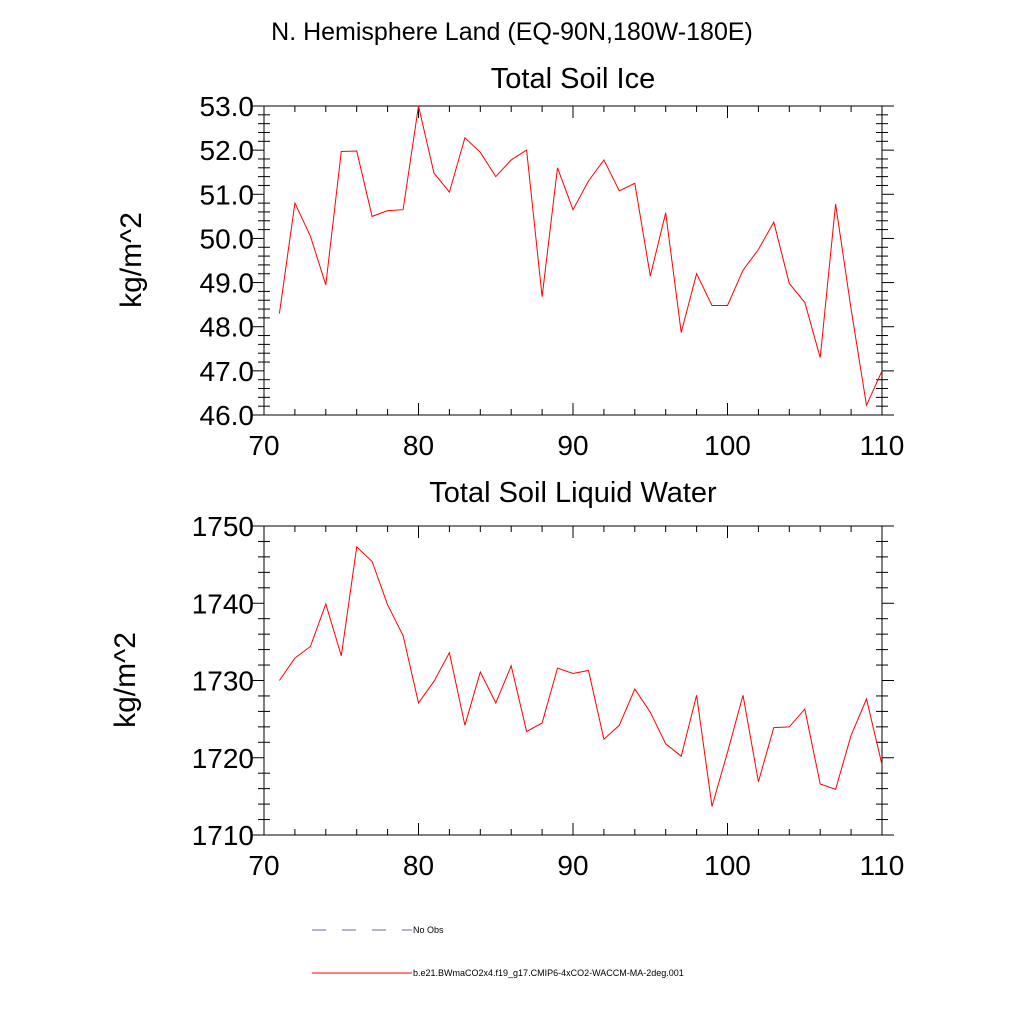 The height and width of the screenshot is (1024, 1024). What do you see at coordinates (227, 106) in the screenshot?
I see `soil-ice-ytick-label: 53.0` at bounding box center [227, 106].